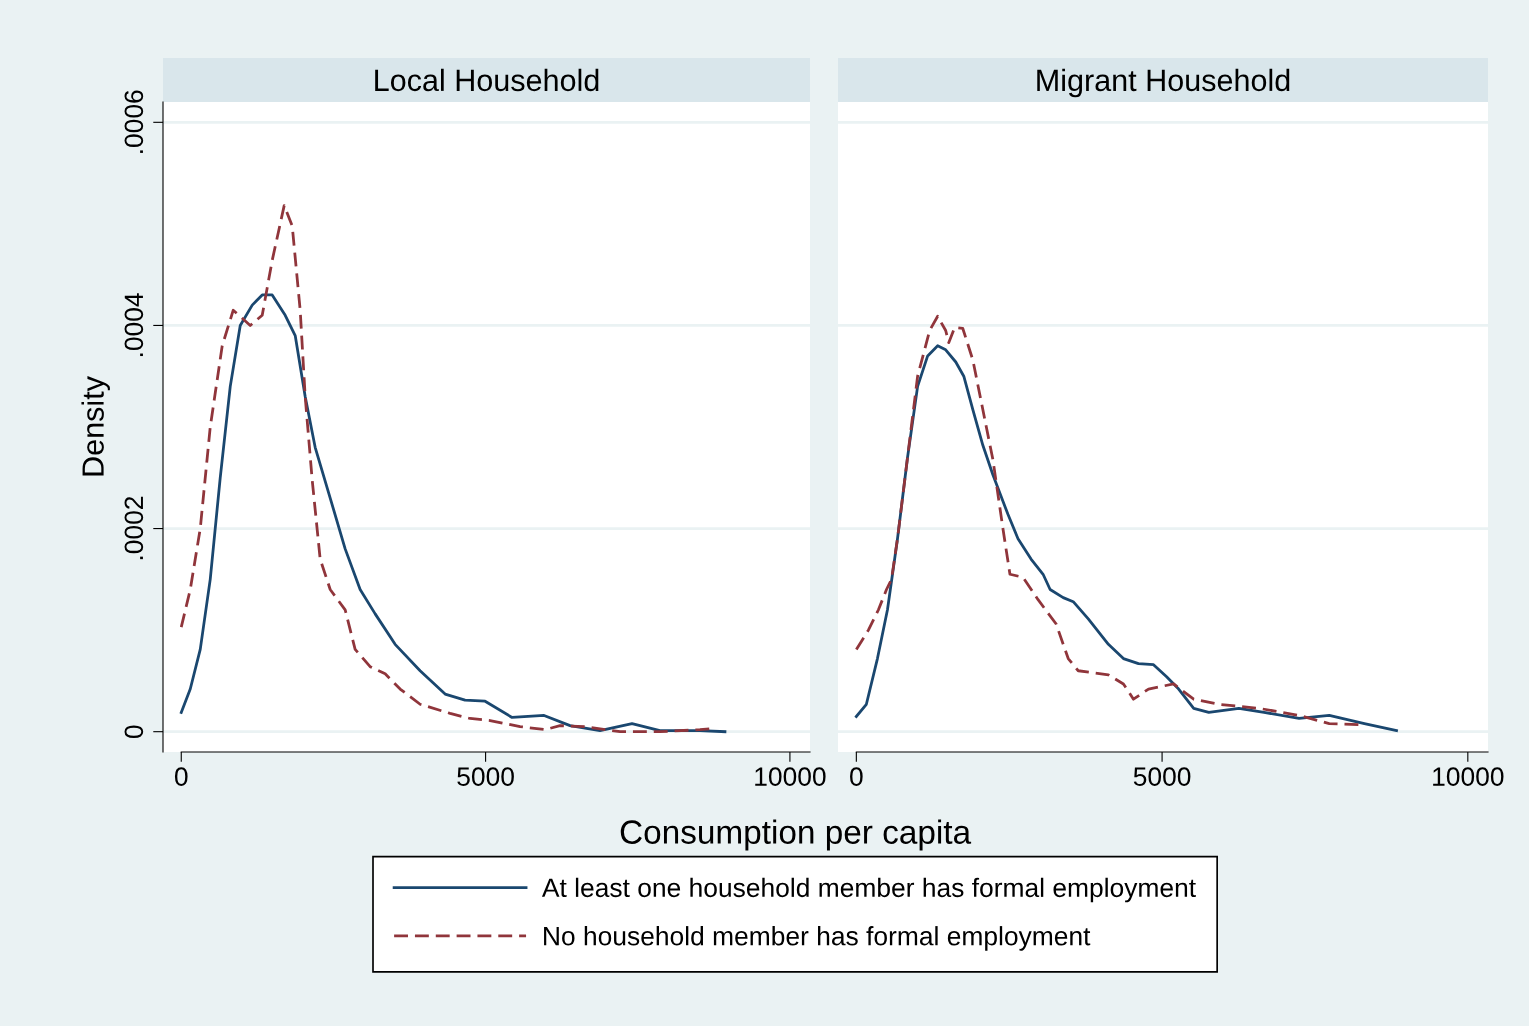 The height and width of the screenshot is (1026, 1529). What do you see at coordinates (817, 938) in the screenshot?
I see `legend-label: No household member has formal employment` at bounding box center [817, 938].